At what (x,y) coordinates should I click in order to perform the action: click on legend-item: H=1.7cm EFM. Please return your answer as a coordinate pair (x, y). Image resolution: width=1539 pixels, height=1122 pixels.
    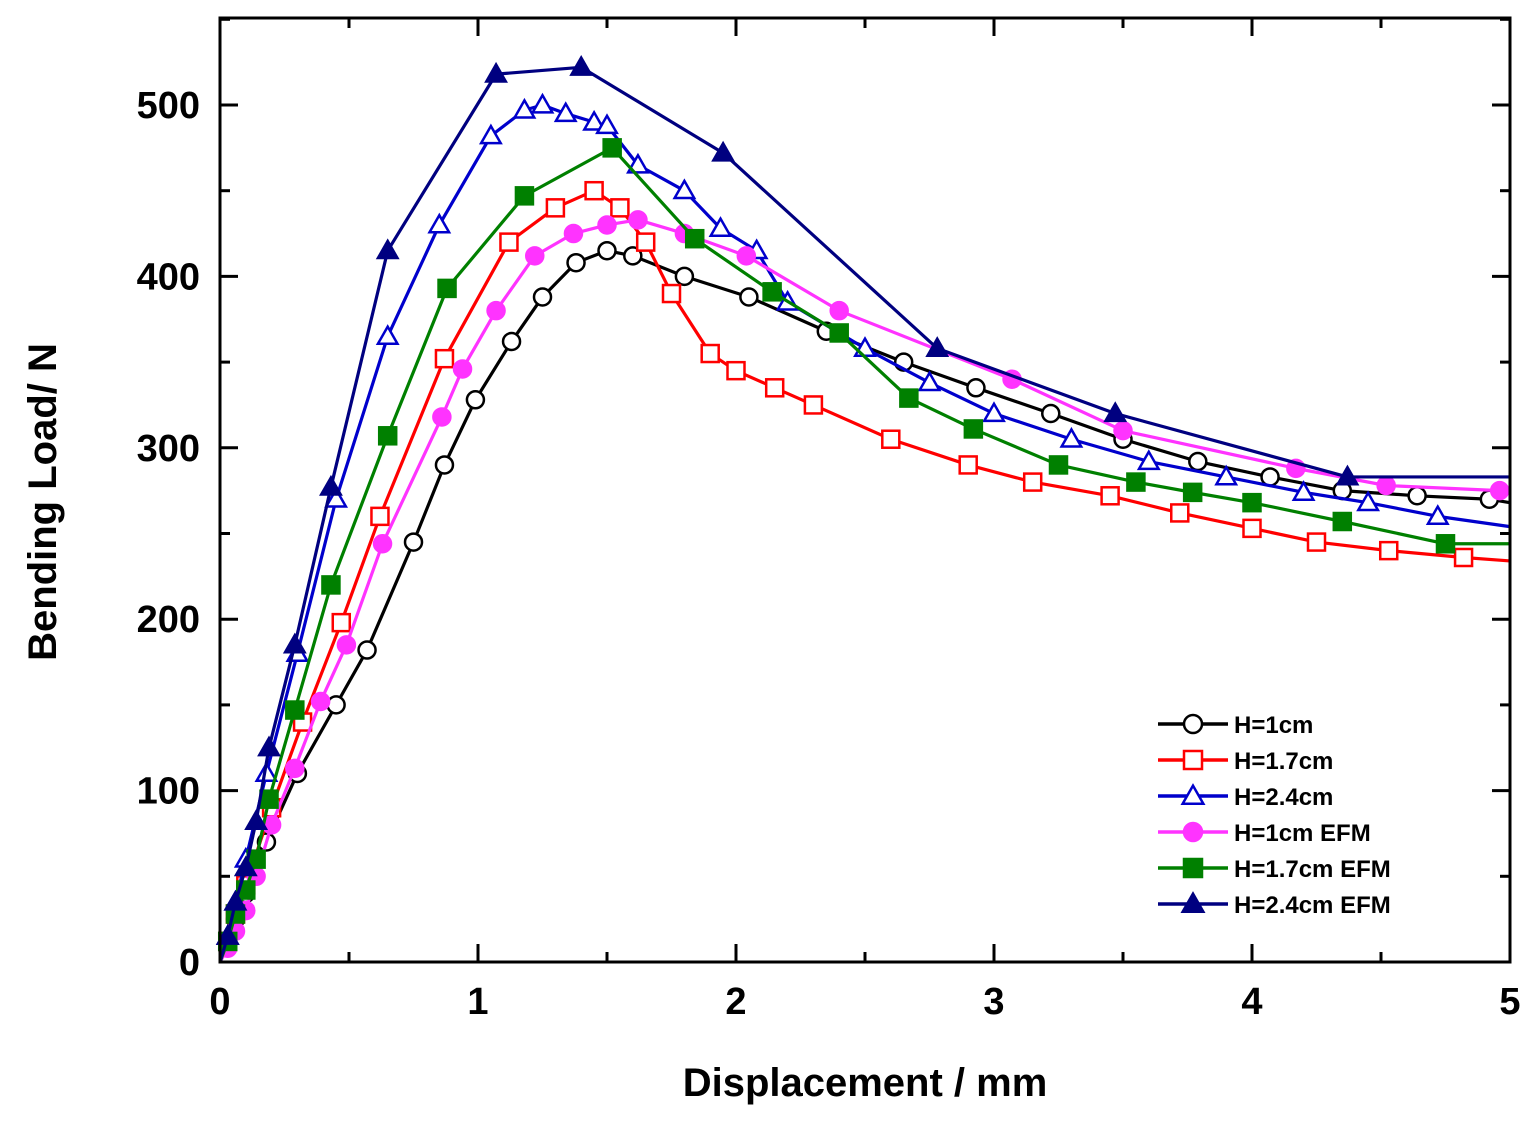
    Looking at the image, I should click on (1274, 869).